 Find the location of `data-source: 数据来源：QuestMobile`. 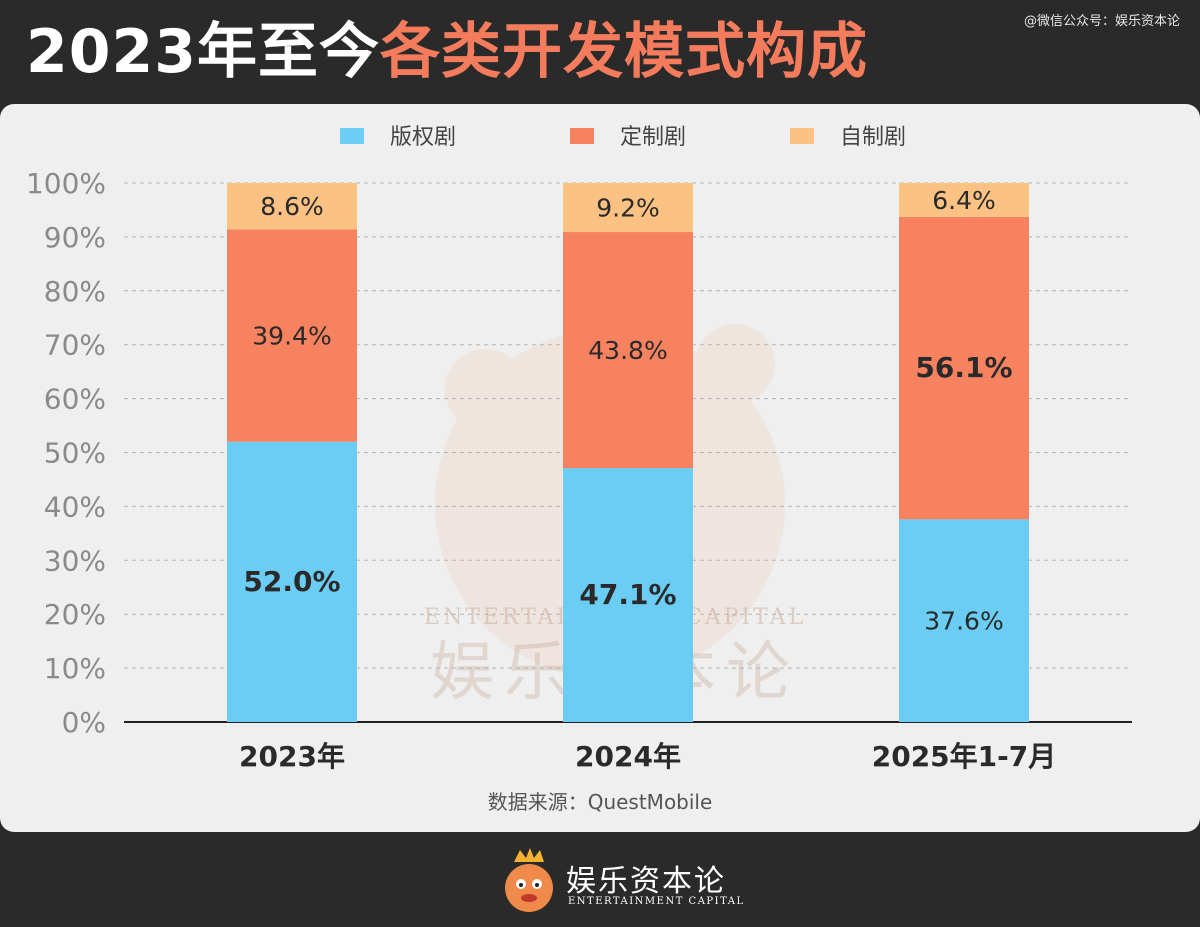

data-source: 数据来源：QuestMobile is located at coordinates (600, 802).